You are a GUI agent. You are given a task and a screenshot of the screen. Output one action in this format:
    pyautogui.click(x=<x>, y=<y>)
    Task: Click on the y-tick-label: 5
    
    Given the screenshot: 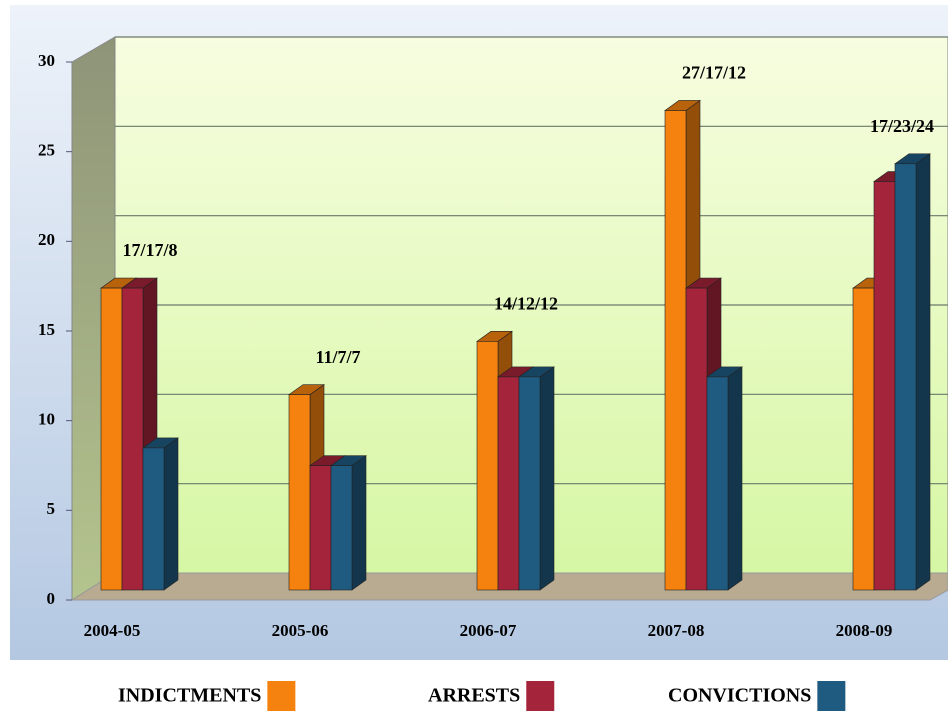 What is the action you would take?
    pyautogui.click(x=51, y=508)
    